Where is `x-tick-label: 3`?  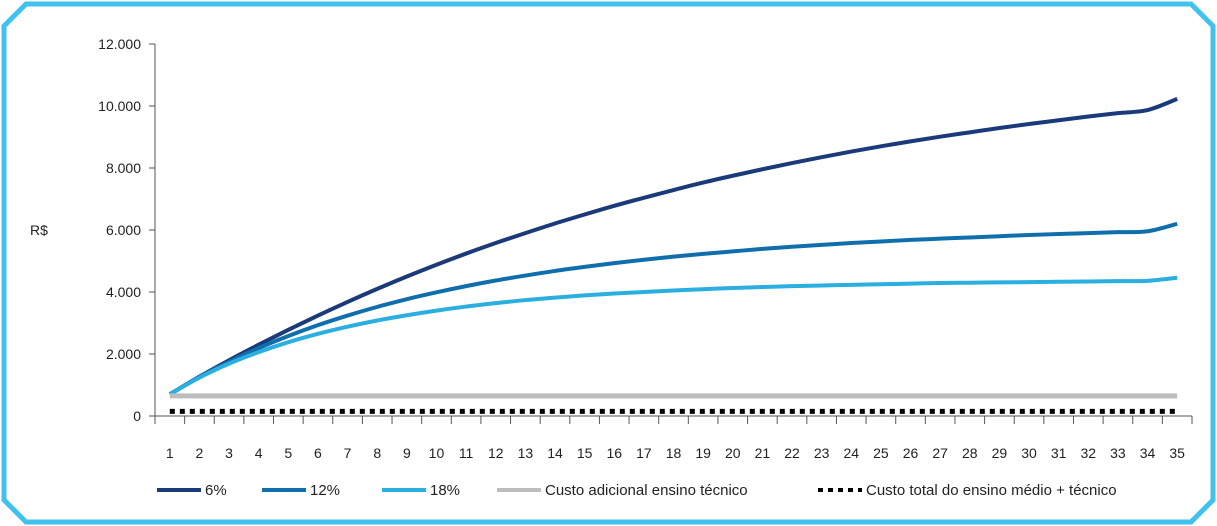
x-tick-label: 3 is located at coordinates (229, 453).